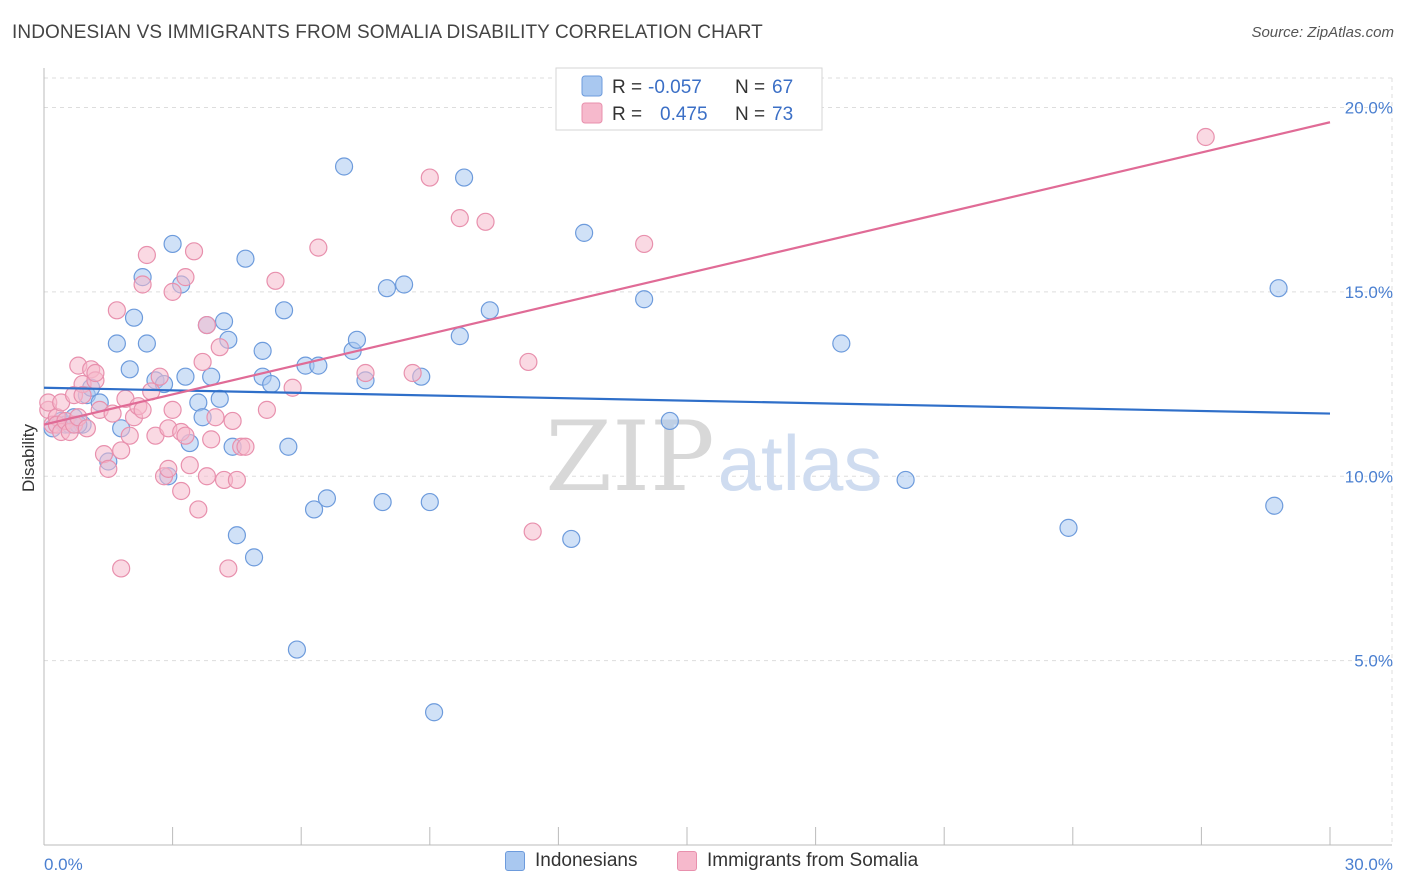 The width and height of the screenshot is (1406, 892). Describe the element at coordinates (684, 114) in the screenshot. I see `legend-r-value-2: 0.475` at that location.